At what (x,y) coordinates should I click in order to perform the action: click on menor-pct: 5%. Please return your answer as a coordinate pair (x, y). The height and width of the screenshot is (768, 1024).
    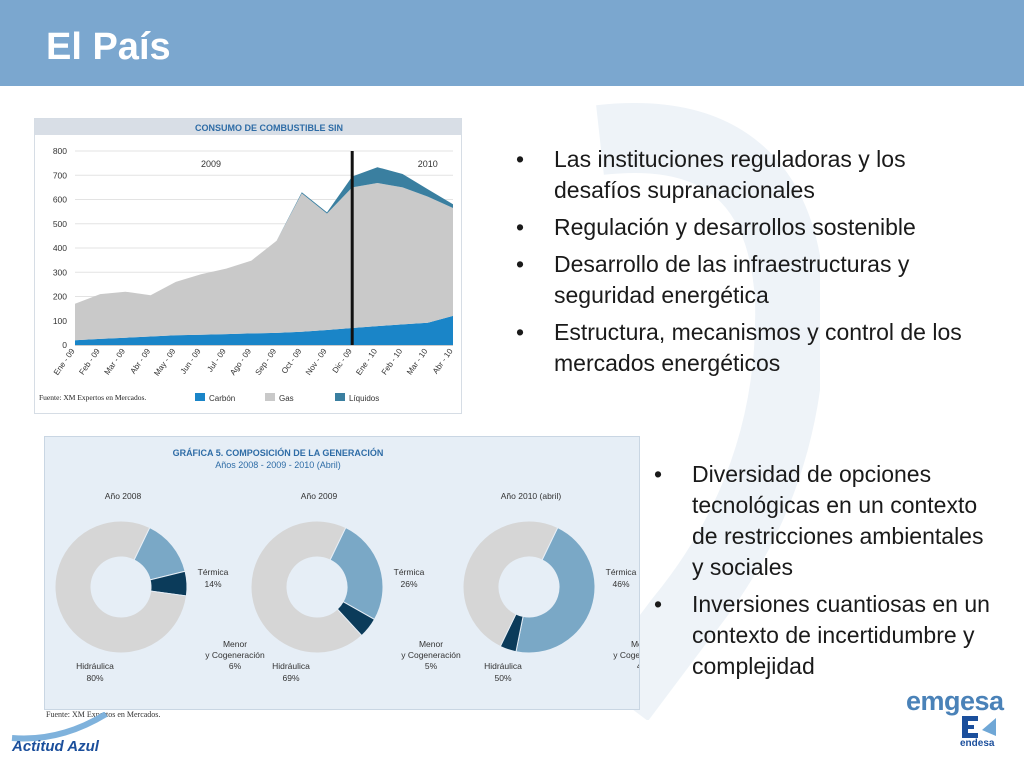
    Looking at the image, I should click on (431, 666).